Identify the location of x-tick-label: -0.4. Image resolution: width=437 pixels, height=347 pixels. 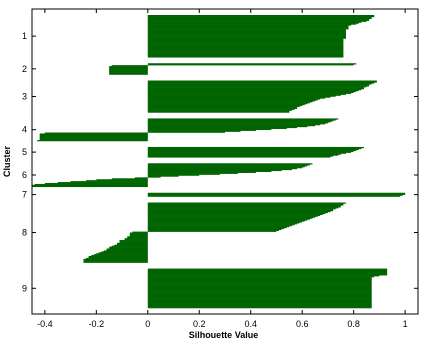
(45, 324).